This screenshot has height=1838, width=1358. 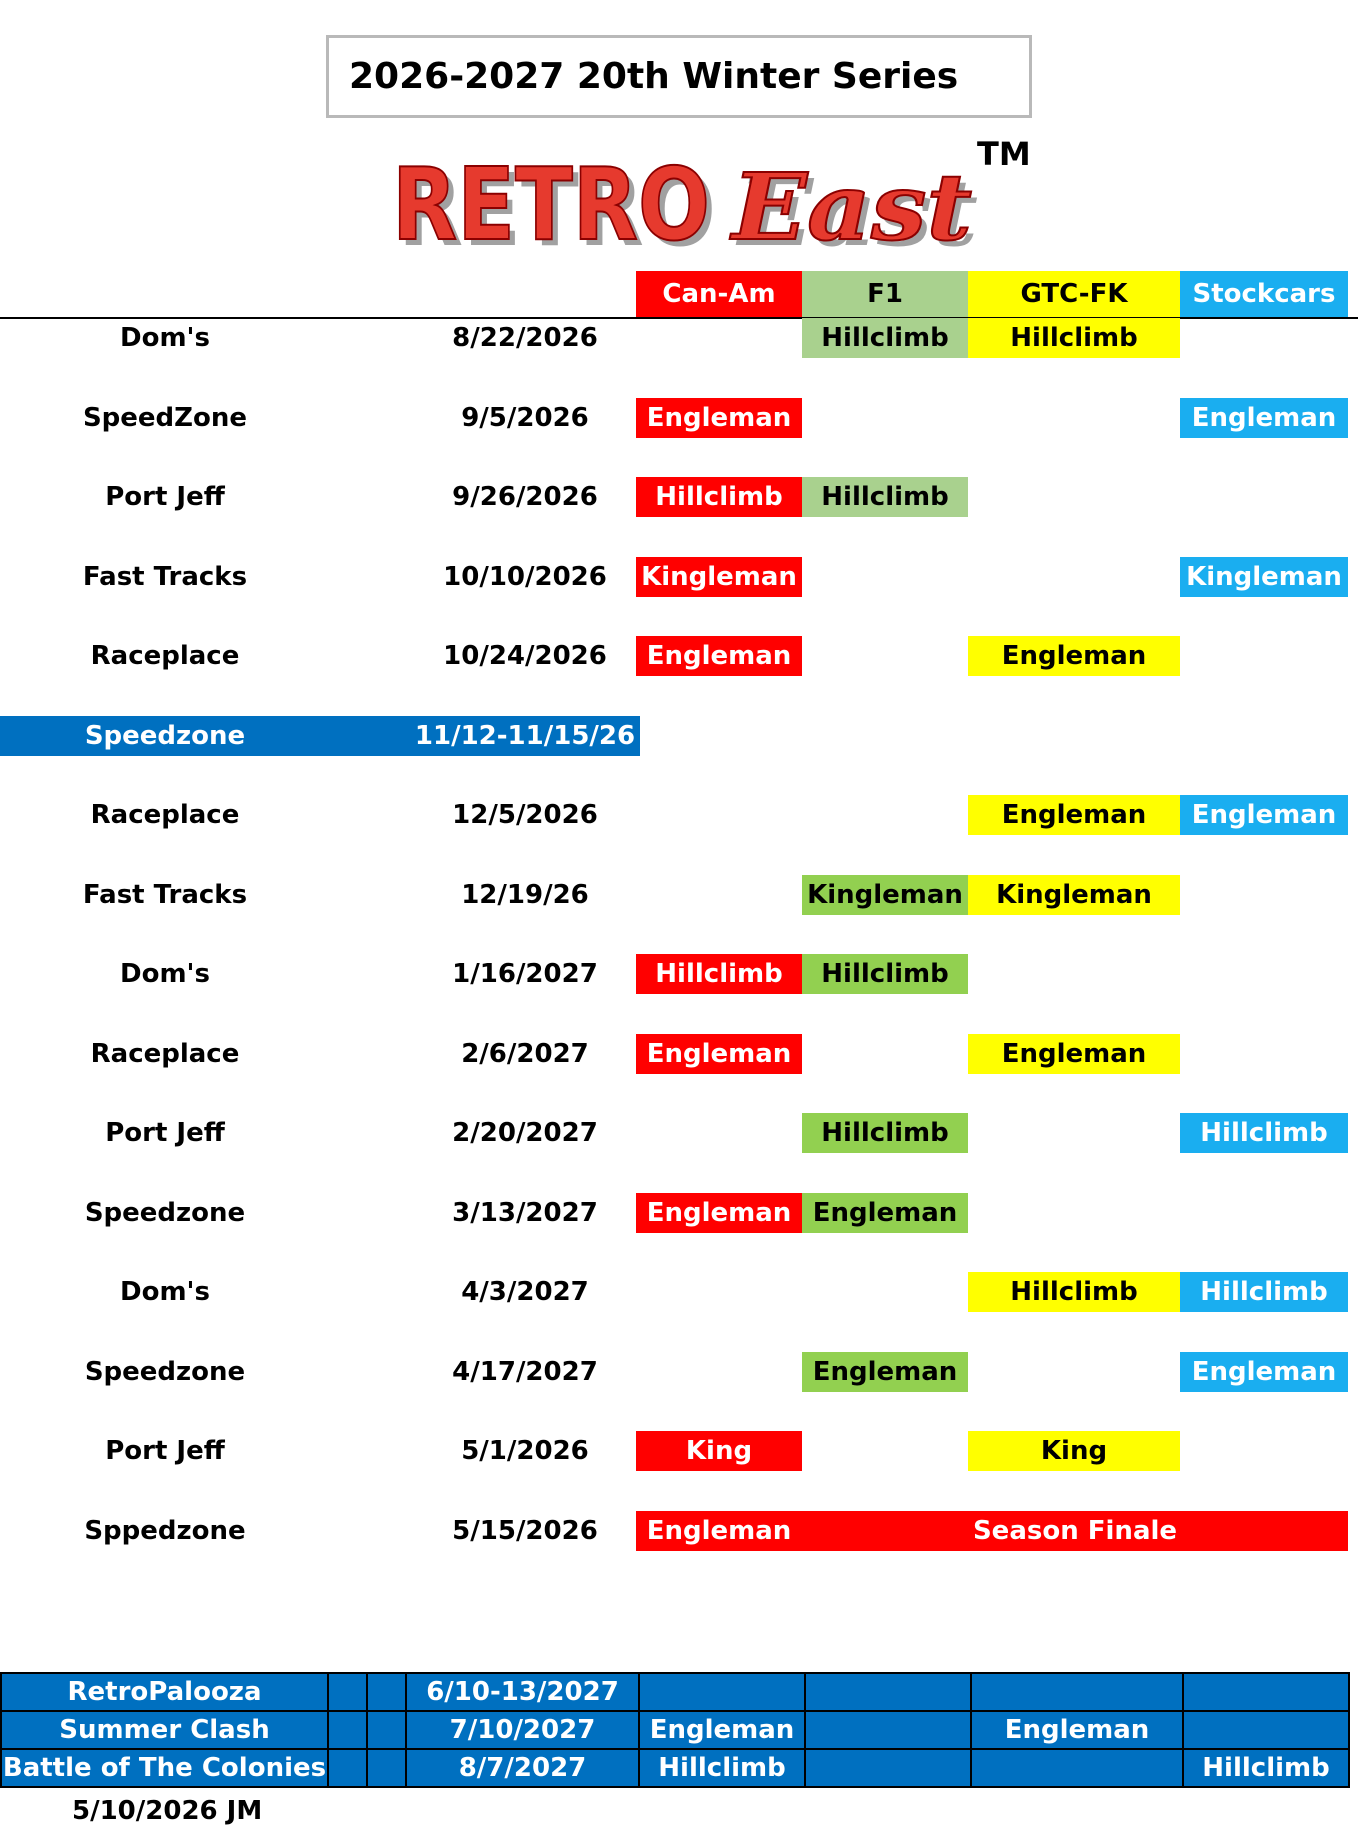 What do you see at coordinates (165, 1531) in the screenshot?
I see `venue-label: Sppedzone` at bounding box center [165, 1531].